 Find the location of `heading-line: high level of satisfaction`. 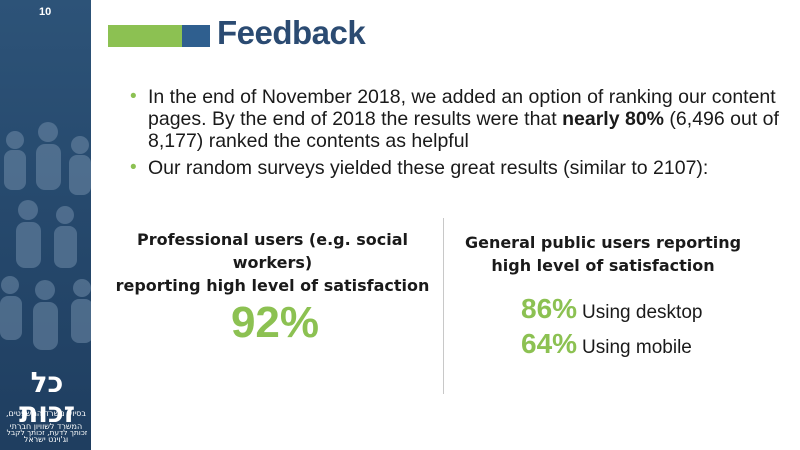

heading-line: high level of satisfaction is located at coordinates (603, 265).